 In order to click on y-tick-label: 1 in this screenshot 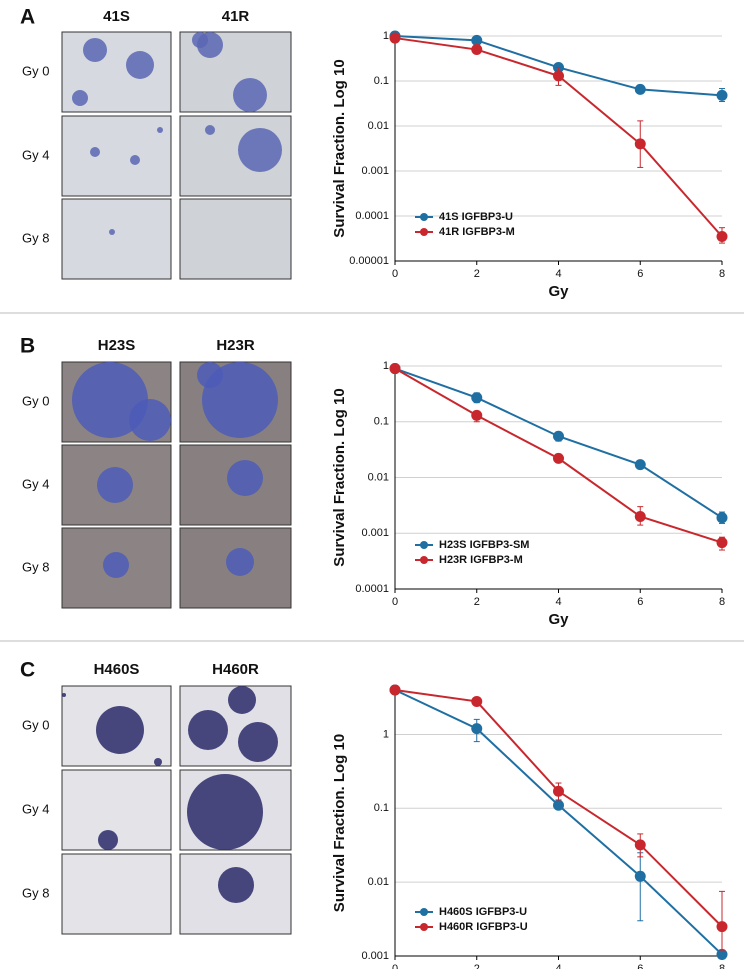, I will do `click(386, 366)`.